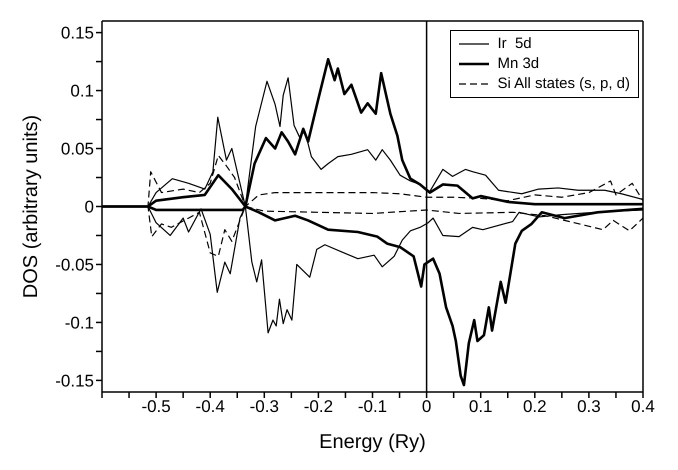 This screenshot has height=470, width=678. Describe the element at coordinates (518, 64) in the screenshot. I see `legend-label: Mn 3d` at that location.